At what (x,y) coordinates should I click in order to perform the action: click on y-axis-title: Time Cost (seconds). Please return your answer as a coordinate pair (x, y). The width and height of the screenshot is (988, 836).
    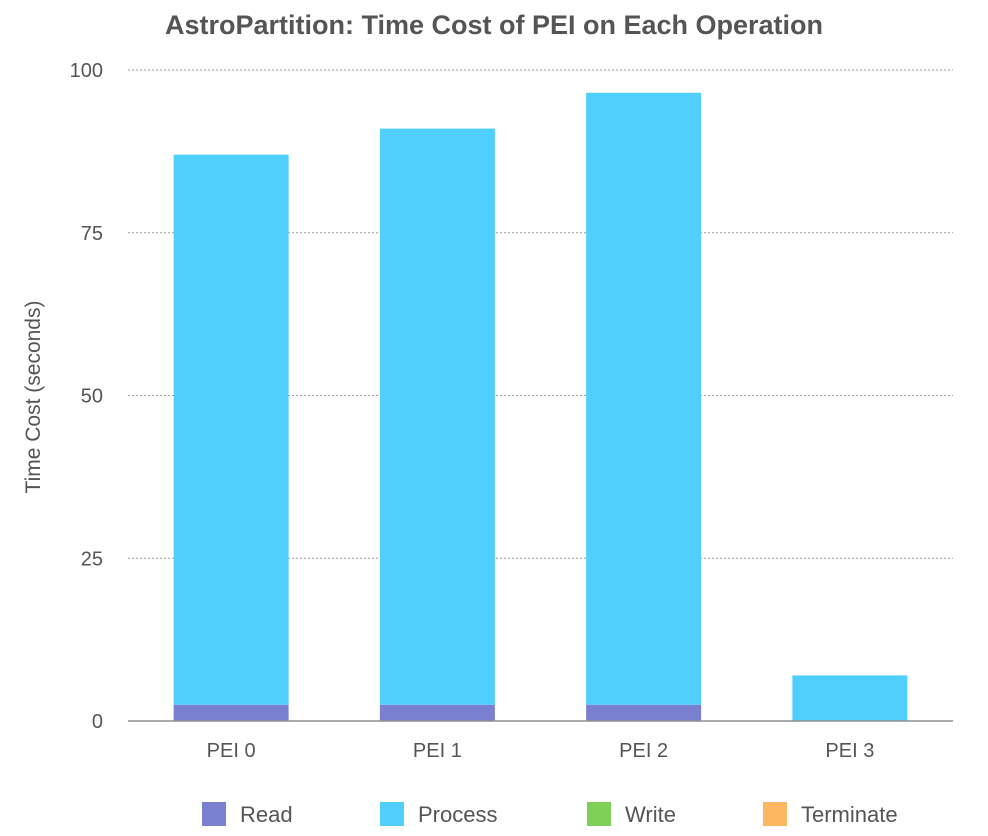
    Looking at the image, I should click on (33, 397).